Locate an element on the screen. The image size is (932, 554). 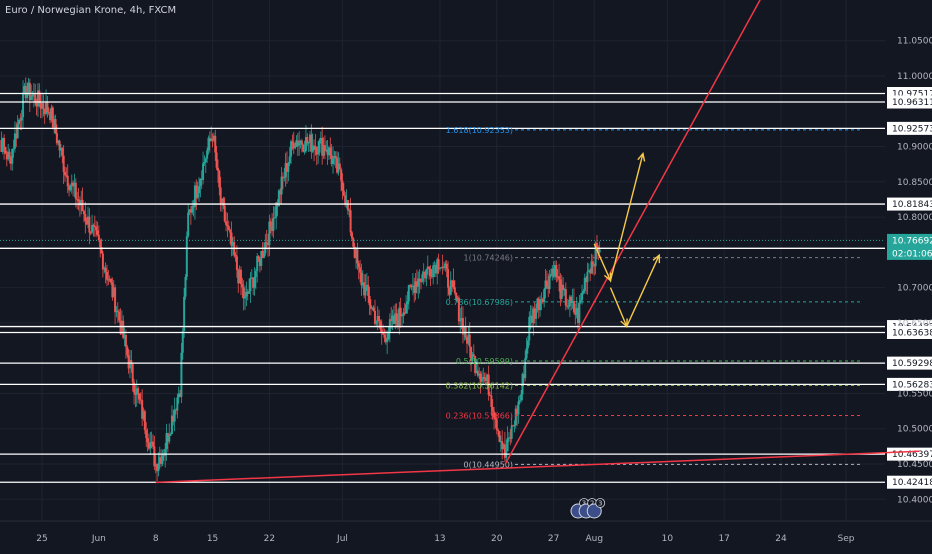
level-label: 10.59298 is located at coordinates (912, 364).